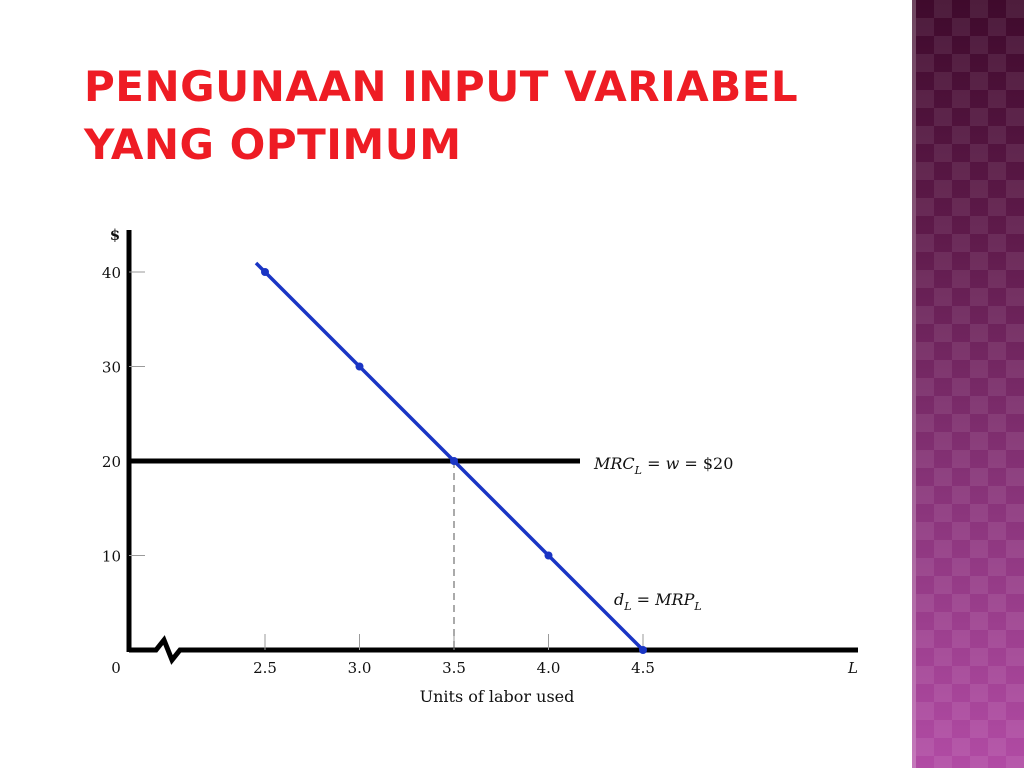 This screenshot has width=1024, height=768. Describe the element at coordinates (111, 273) in the screenshot. I see `y-tick-label-40: 40` at that location.